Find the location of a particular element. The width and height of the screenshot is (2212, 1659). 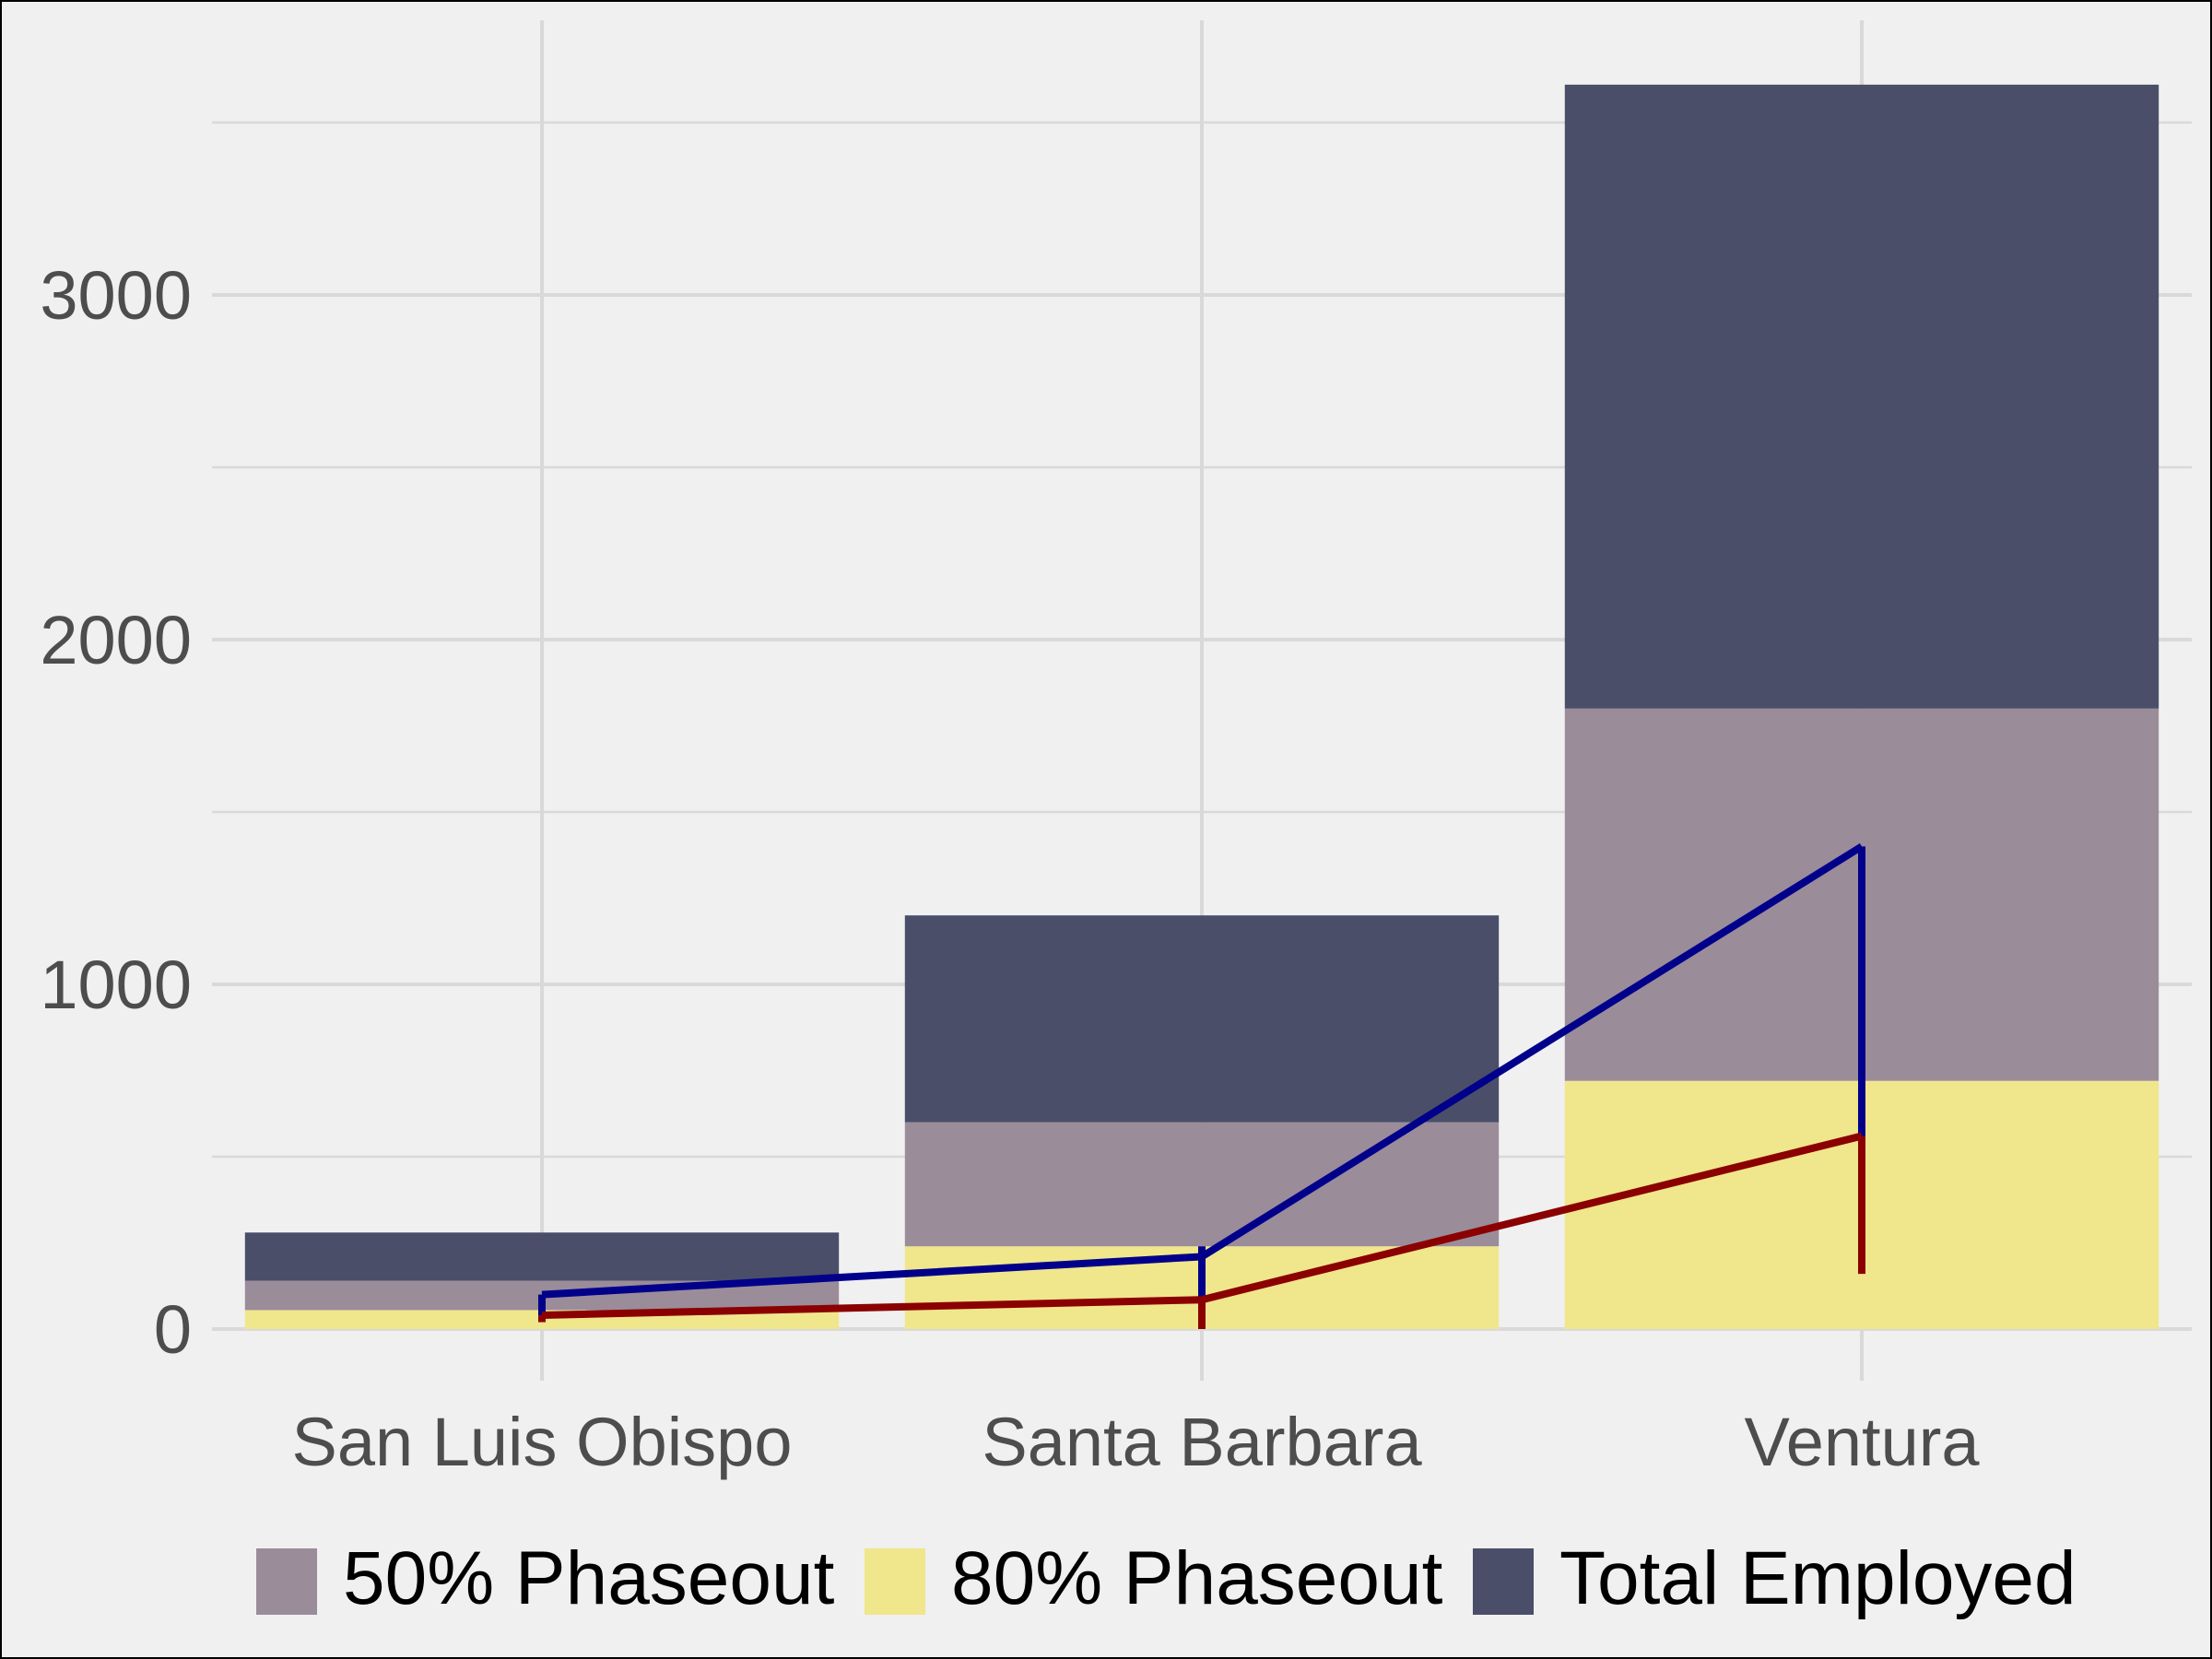

y-tick-label: 1000 is located at coordinates (116, 985).